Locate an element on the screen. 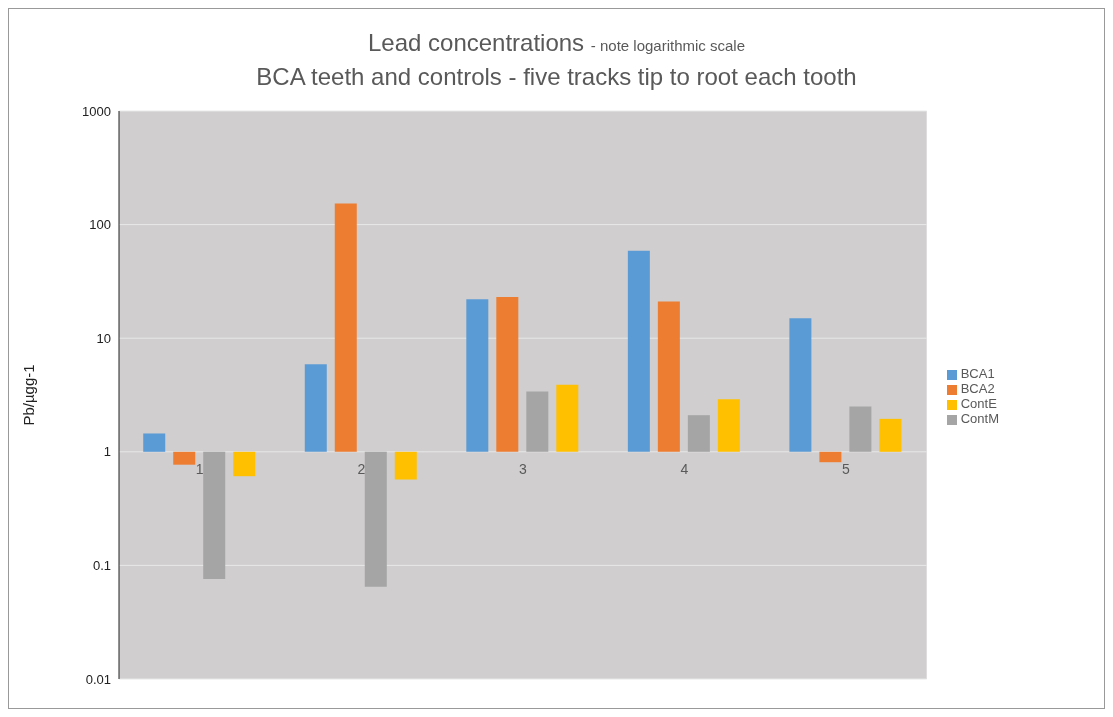 This screenshot has width=1113, height=717. y-axis-title: Pb/µgg-1 is located at coordinates (29, 395).